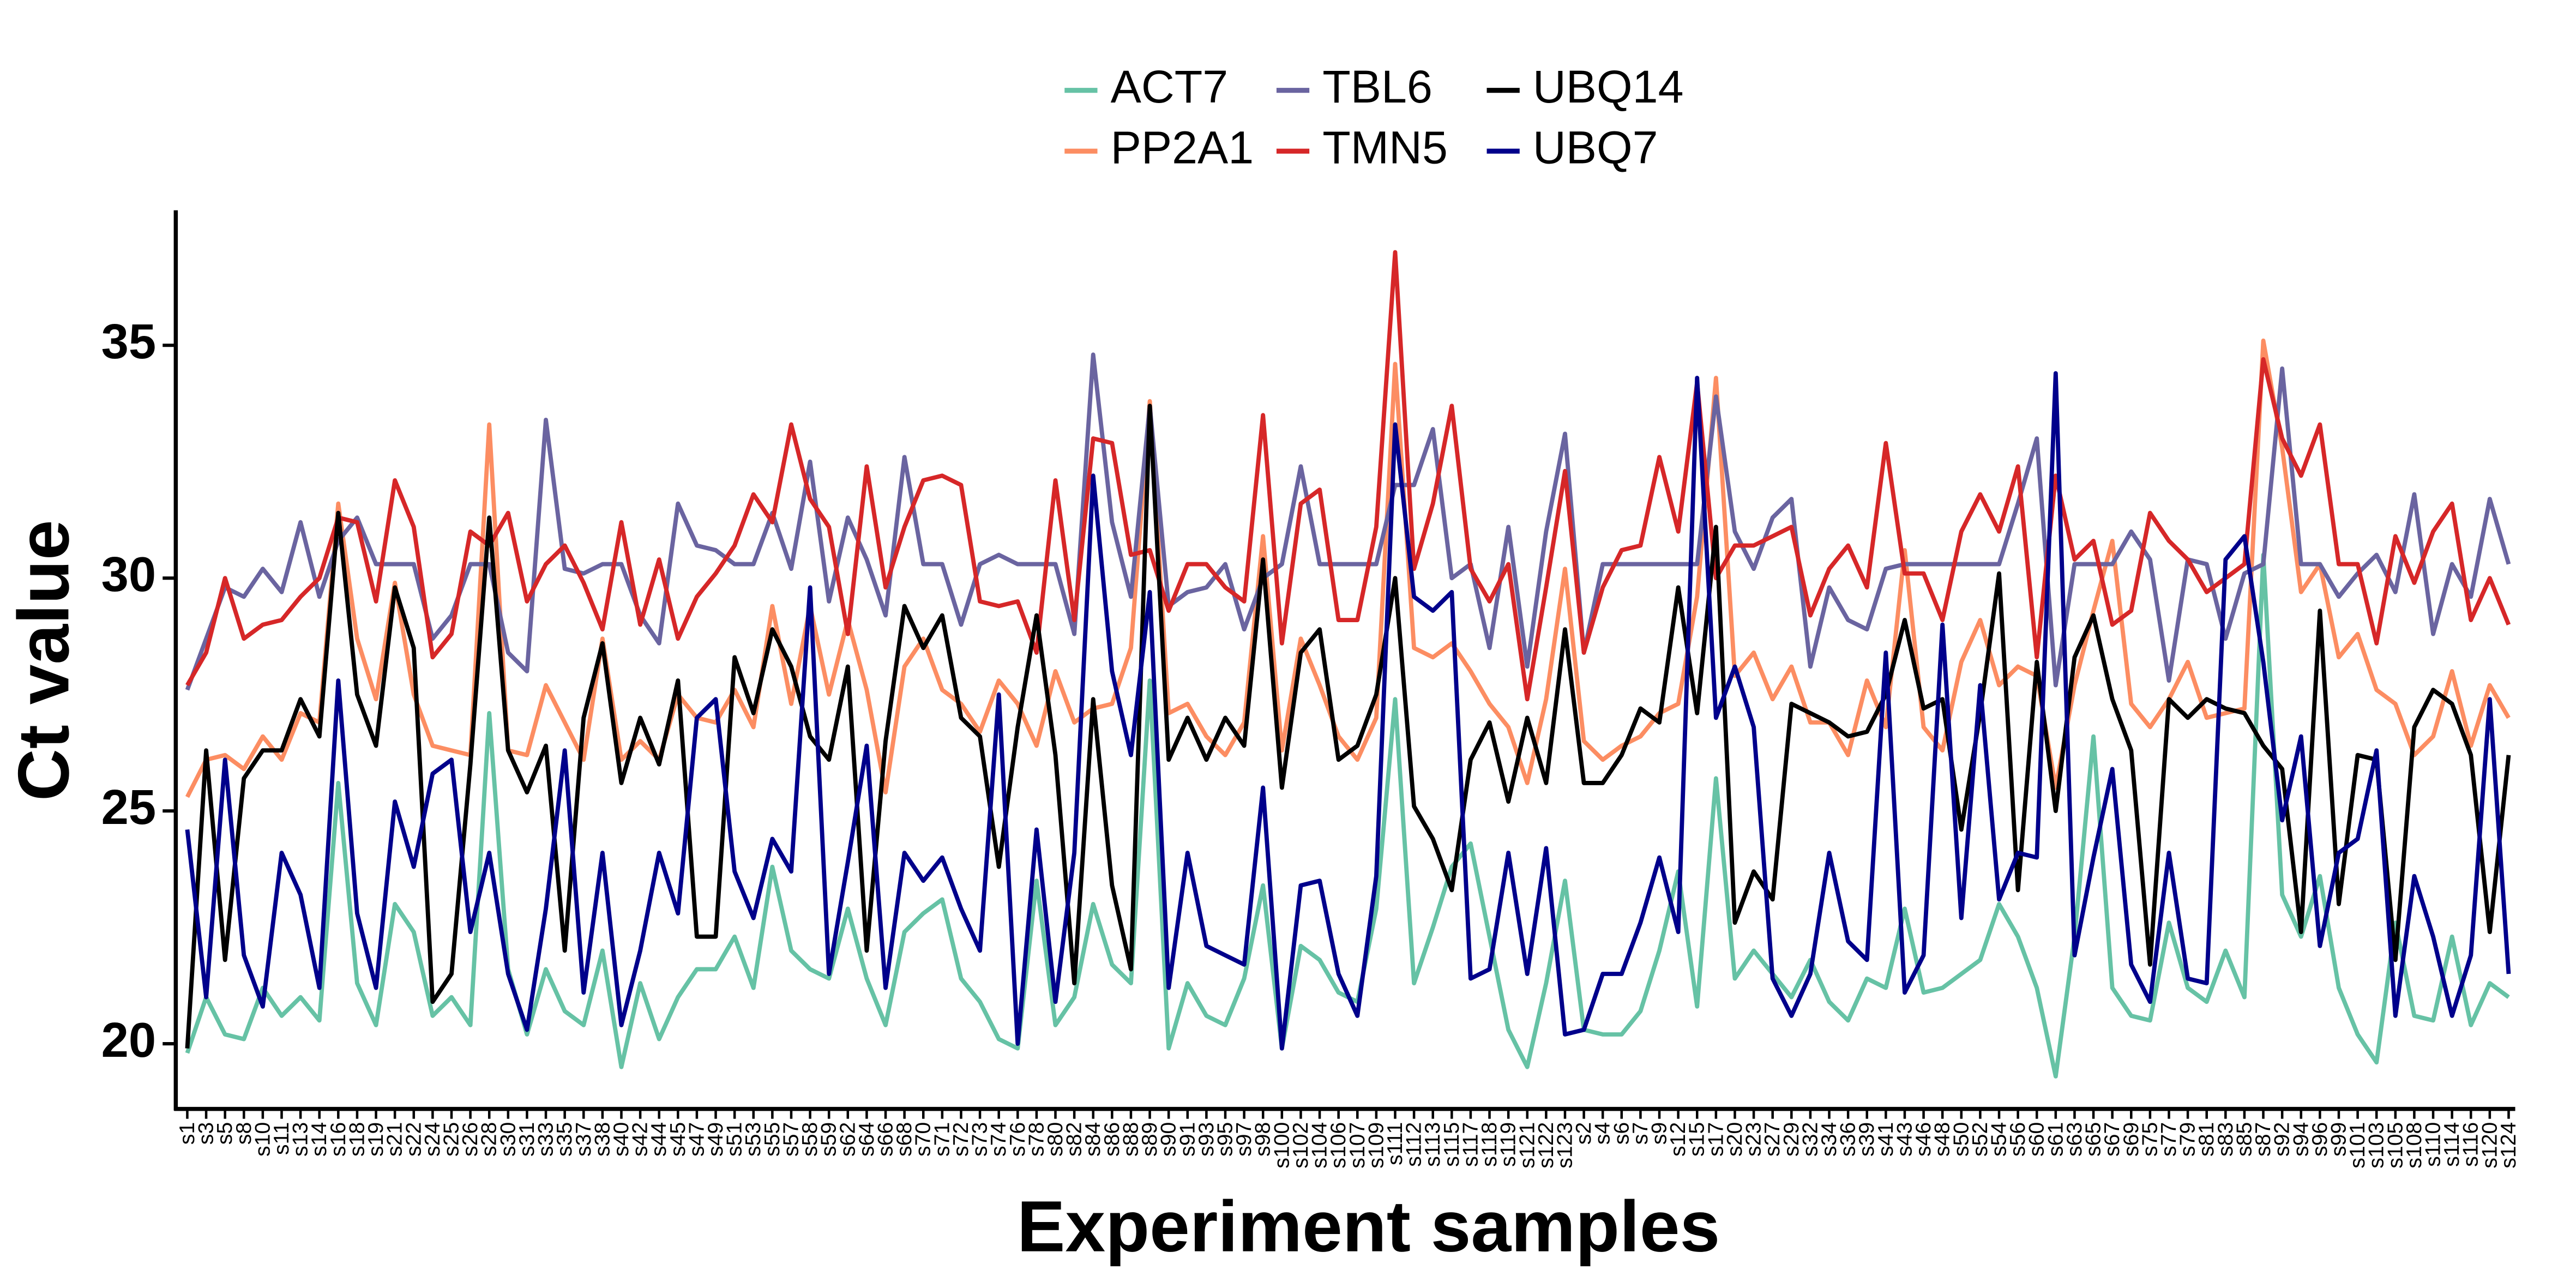 The image size is (2576, 1288). I want to click on x-tick-label: s93, so click(1206, 1139).